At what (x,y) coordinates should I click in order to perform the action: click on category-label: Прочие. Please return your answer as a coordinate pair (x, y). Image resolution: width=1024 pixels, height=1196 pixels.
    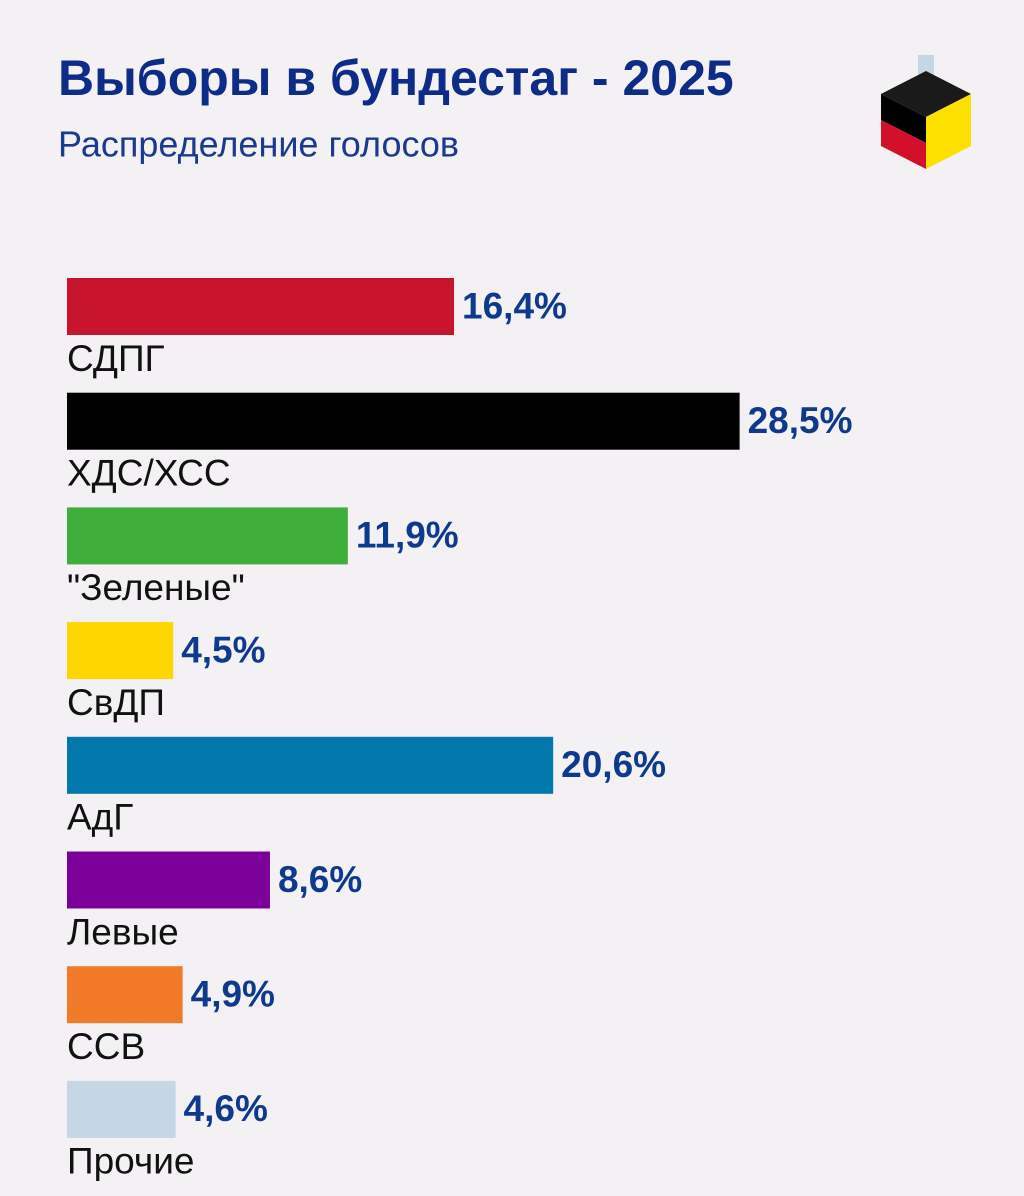
    Looking at the image, I should click on (130, 1161).